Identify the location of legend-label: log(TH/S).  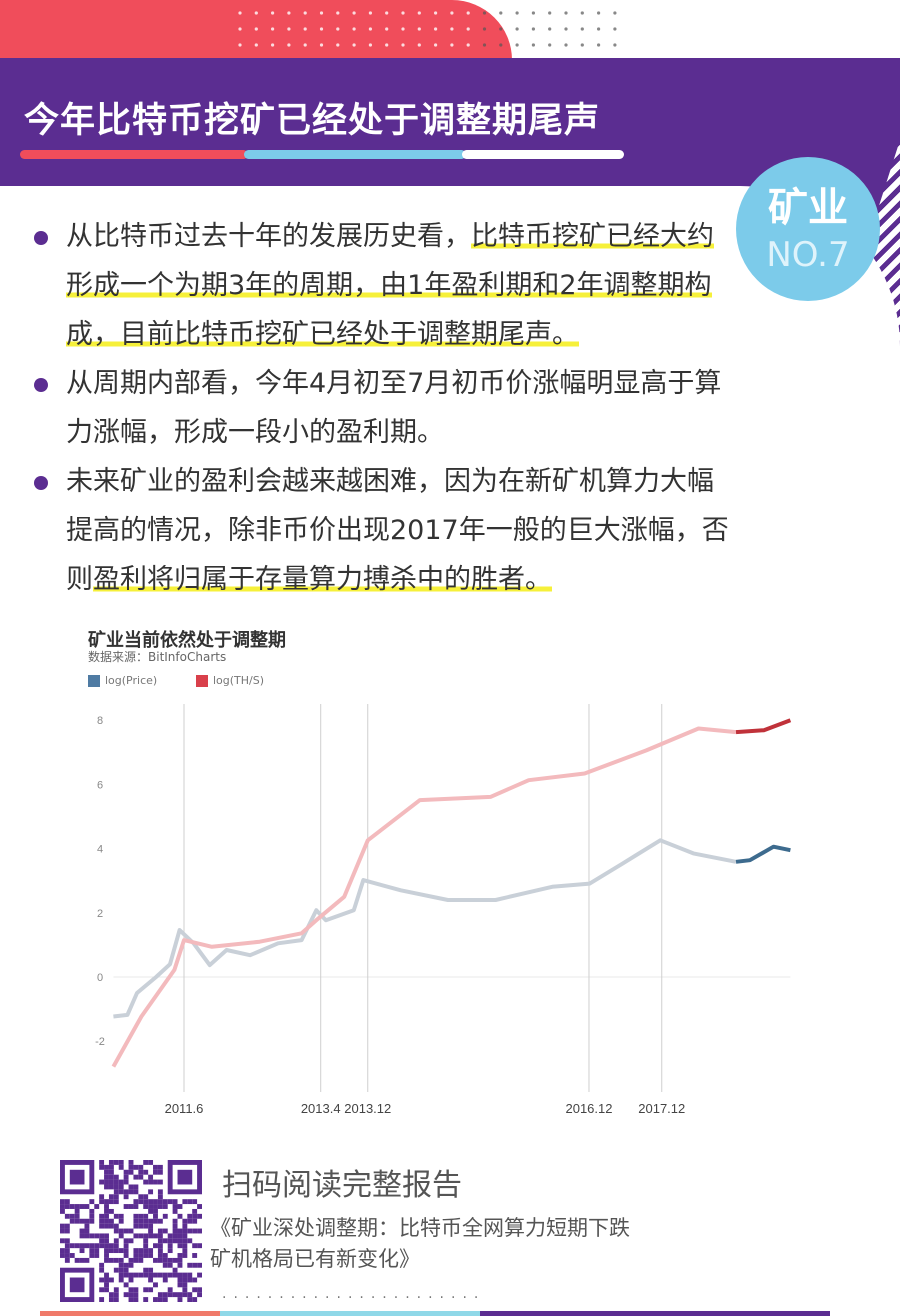
(239, 680).